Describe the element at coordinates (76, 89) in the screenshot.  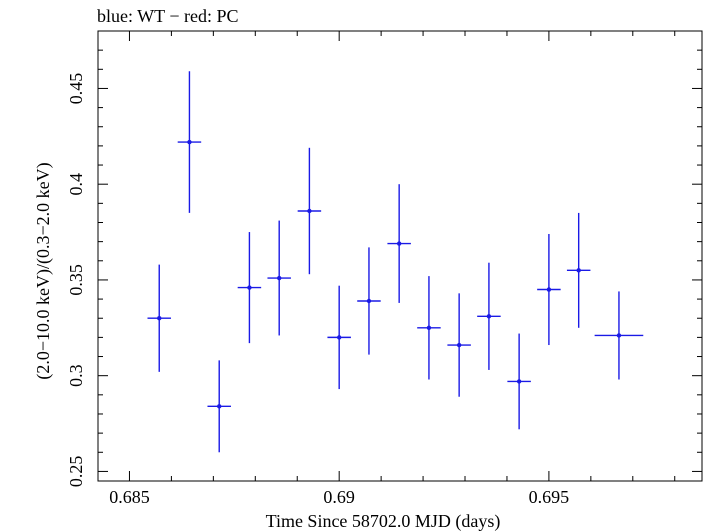
I see `y-tick-label: 0.45` at that location.